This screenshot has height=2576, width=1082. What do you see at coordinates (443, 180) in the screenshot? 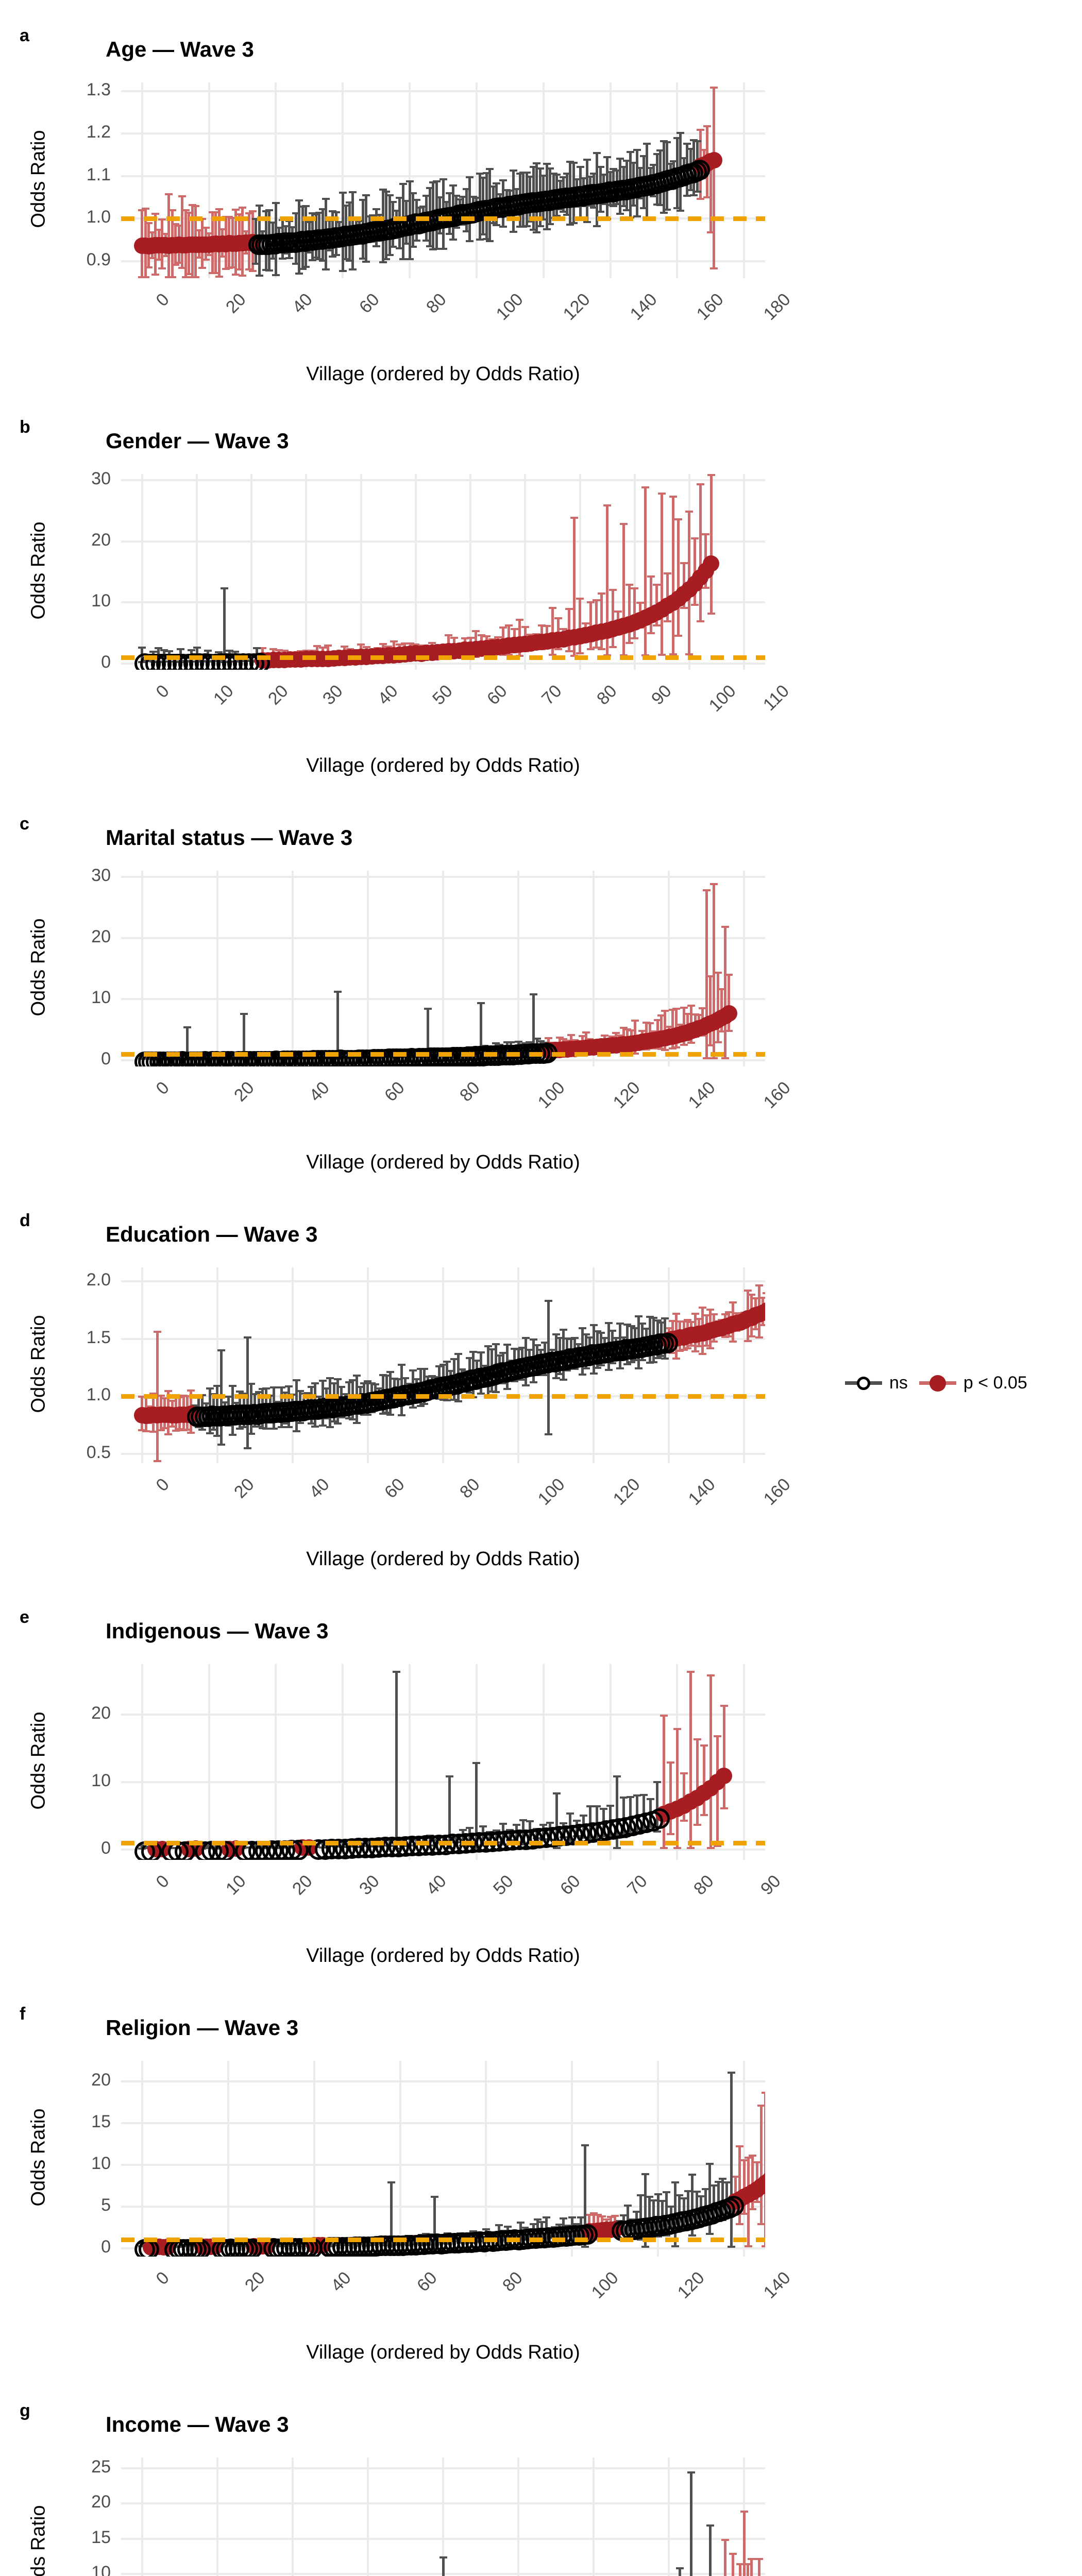
I see `plot-area-a` at bounding box center [443, 180].